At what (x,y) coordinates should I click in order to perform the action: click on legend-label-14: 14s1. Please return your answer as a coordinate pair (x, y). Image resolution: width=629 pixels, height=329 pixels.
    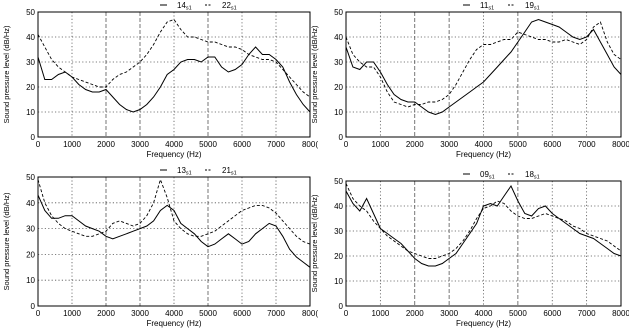
    Looking at the image, I should click on (184, 6).